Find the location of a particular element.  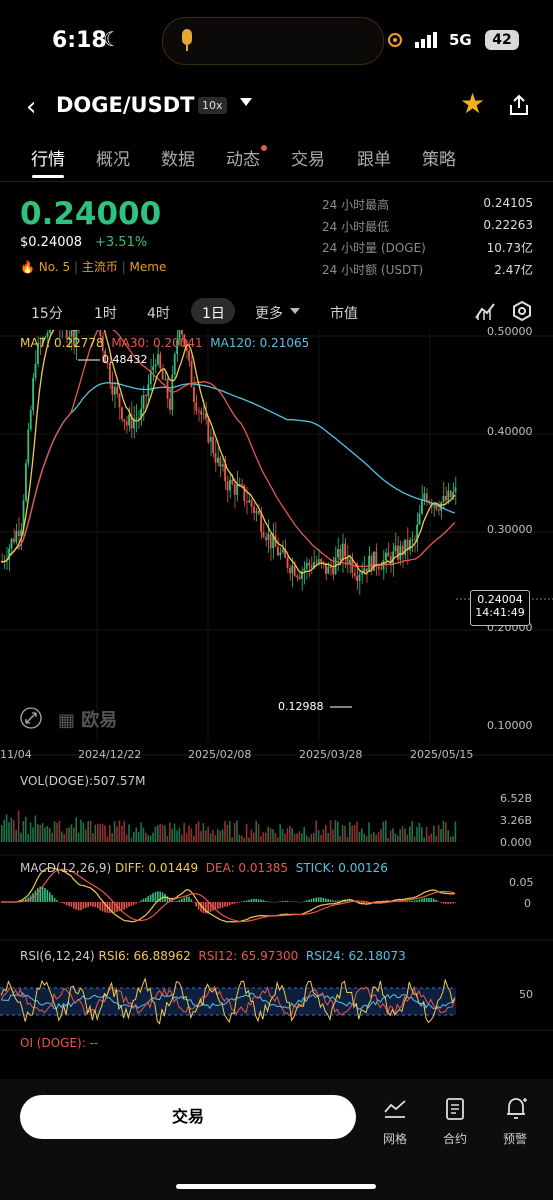

x-tick: 11/04 is located at coordinates (16, 754).